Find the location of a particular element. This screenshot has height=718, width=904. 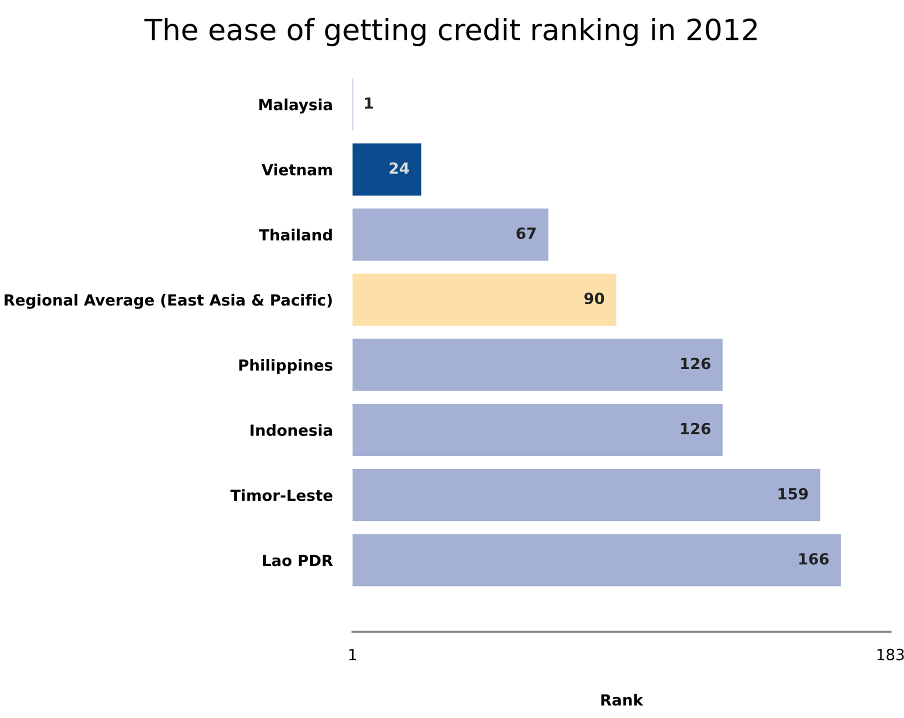

y-tick-label: Vietnam is located at coordinates (297, 170).